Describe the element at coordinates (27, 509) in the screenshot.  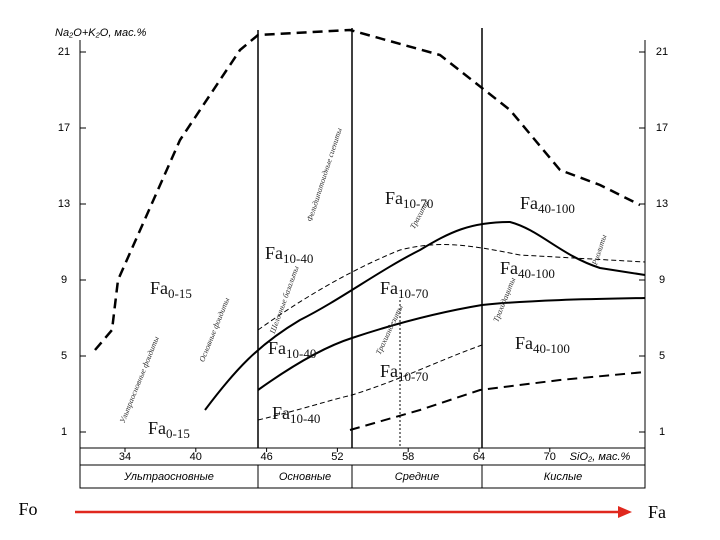
I see `arrow-start: Fo` at that location.